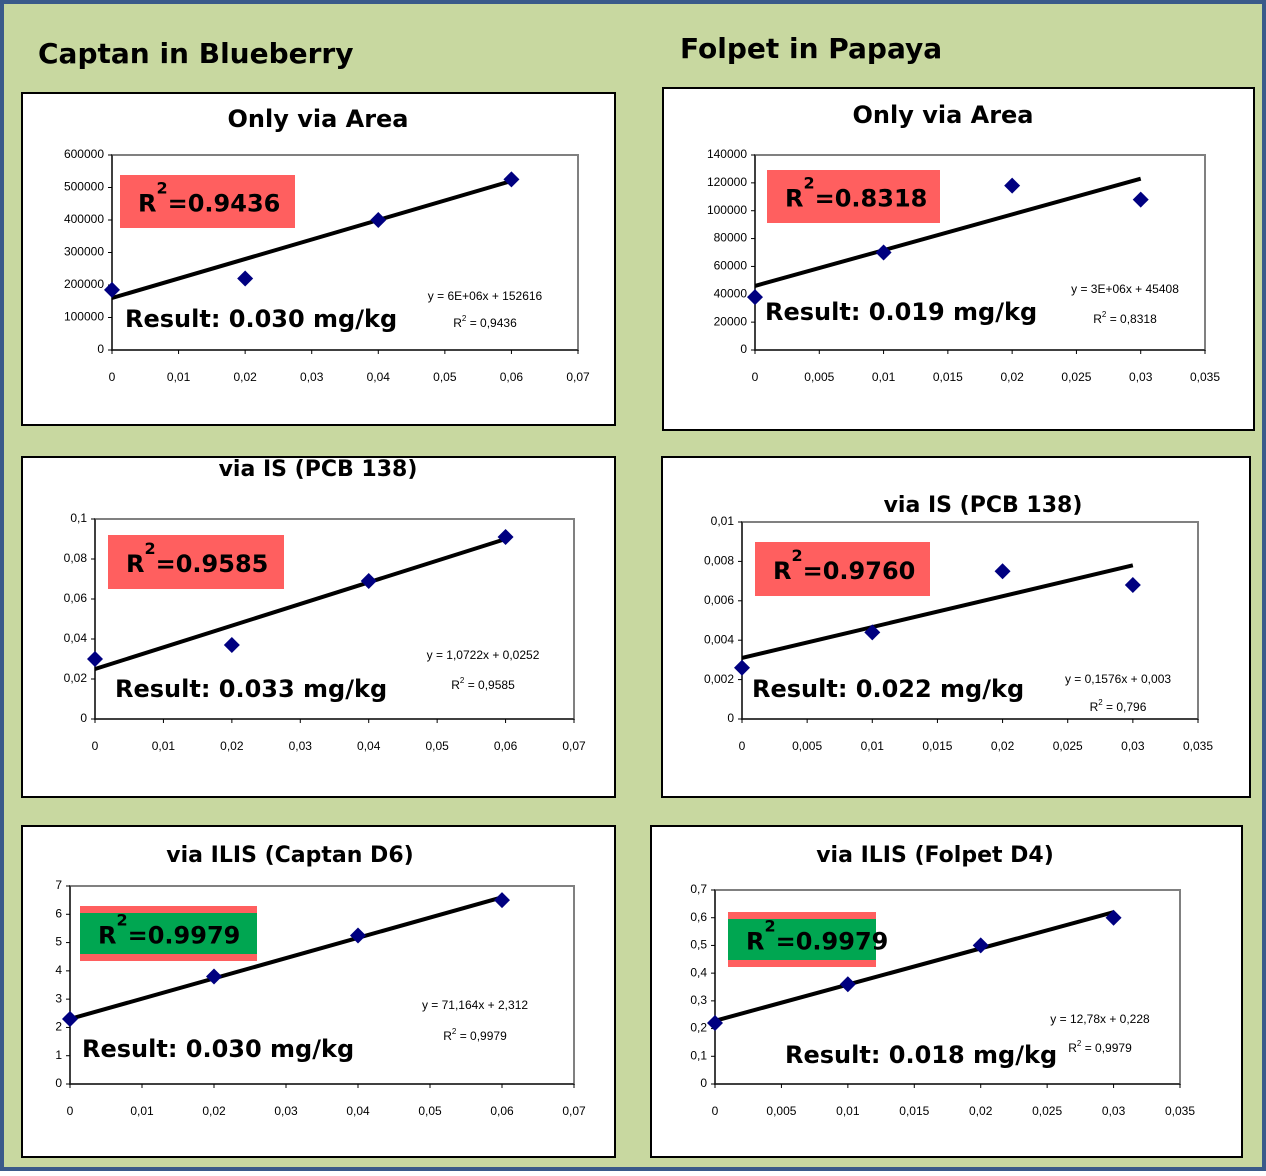 The image size is (1266, 1176). I want to click on y-tick-label: 5, so click(58, 942).